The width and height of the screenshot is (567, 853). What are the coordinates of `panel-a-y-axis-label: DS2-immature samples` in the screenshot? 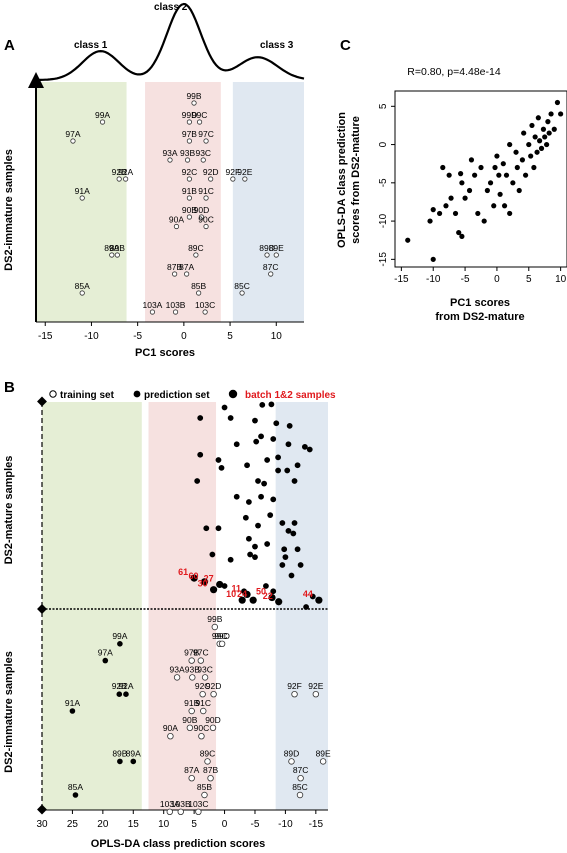 It's located at (9, 210).